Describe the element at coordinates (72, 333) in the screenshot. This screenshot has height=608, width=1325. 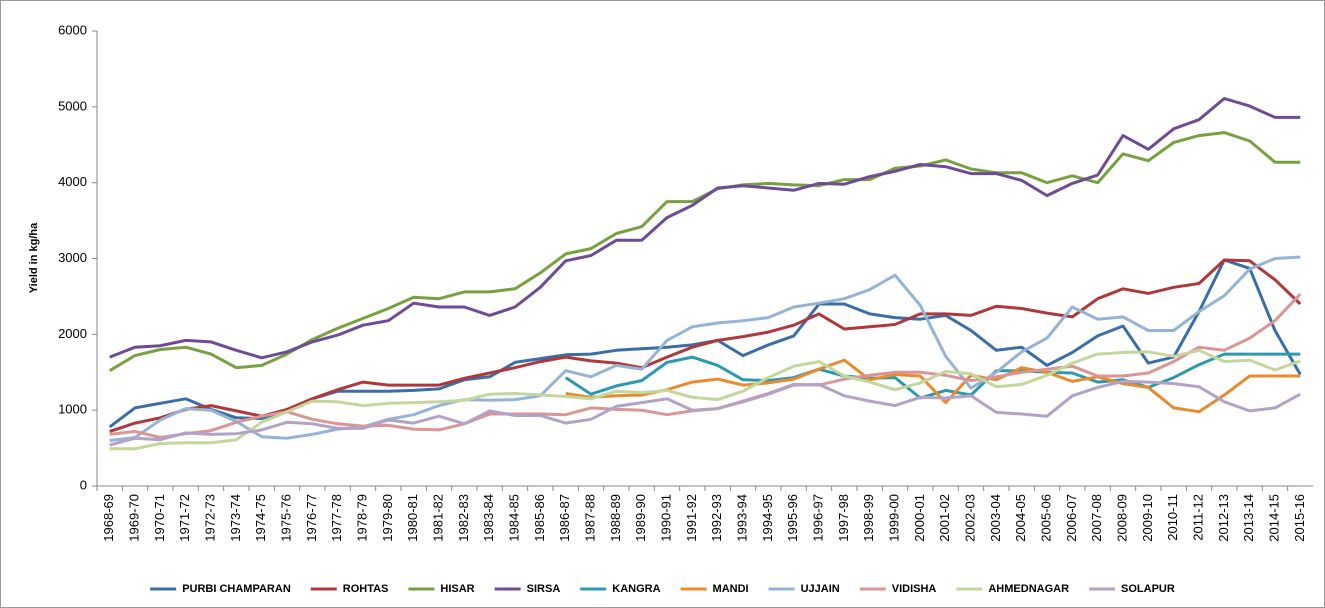
I see `y-tick-label: 2000` at that location.